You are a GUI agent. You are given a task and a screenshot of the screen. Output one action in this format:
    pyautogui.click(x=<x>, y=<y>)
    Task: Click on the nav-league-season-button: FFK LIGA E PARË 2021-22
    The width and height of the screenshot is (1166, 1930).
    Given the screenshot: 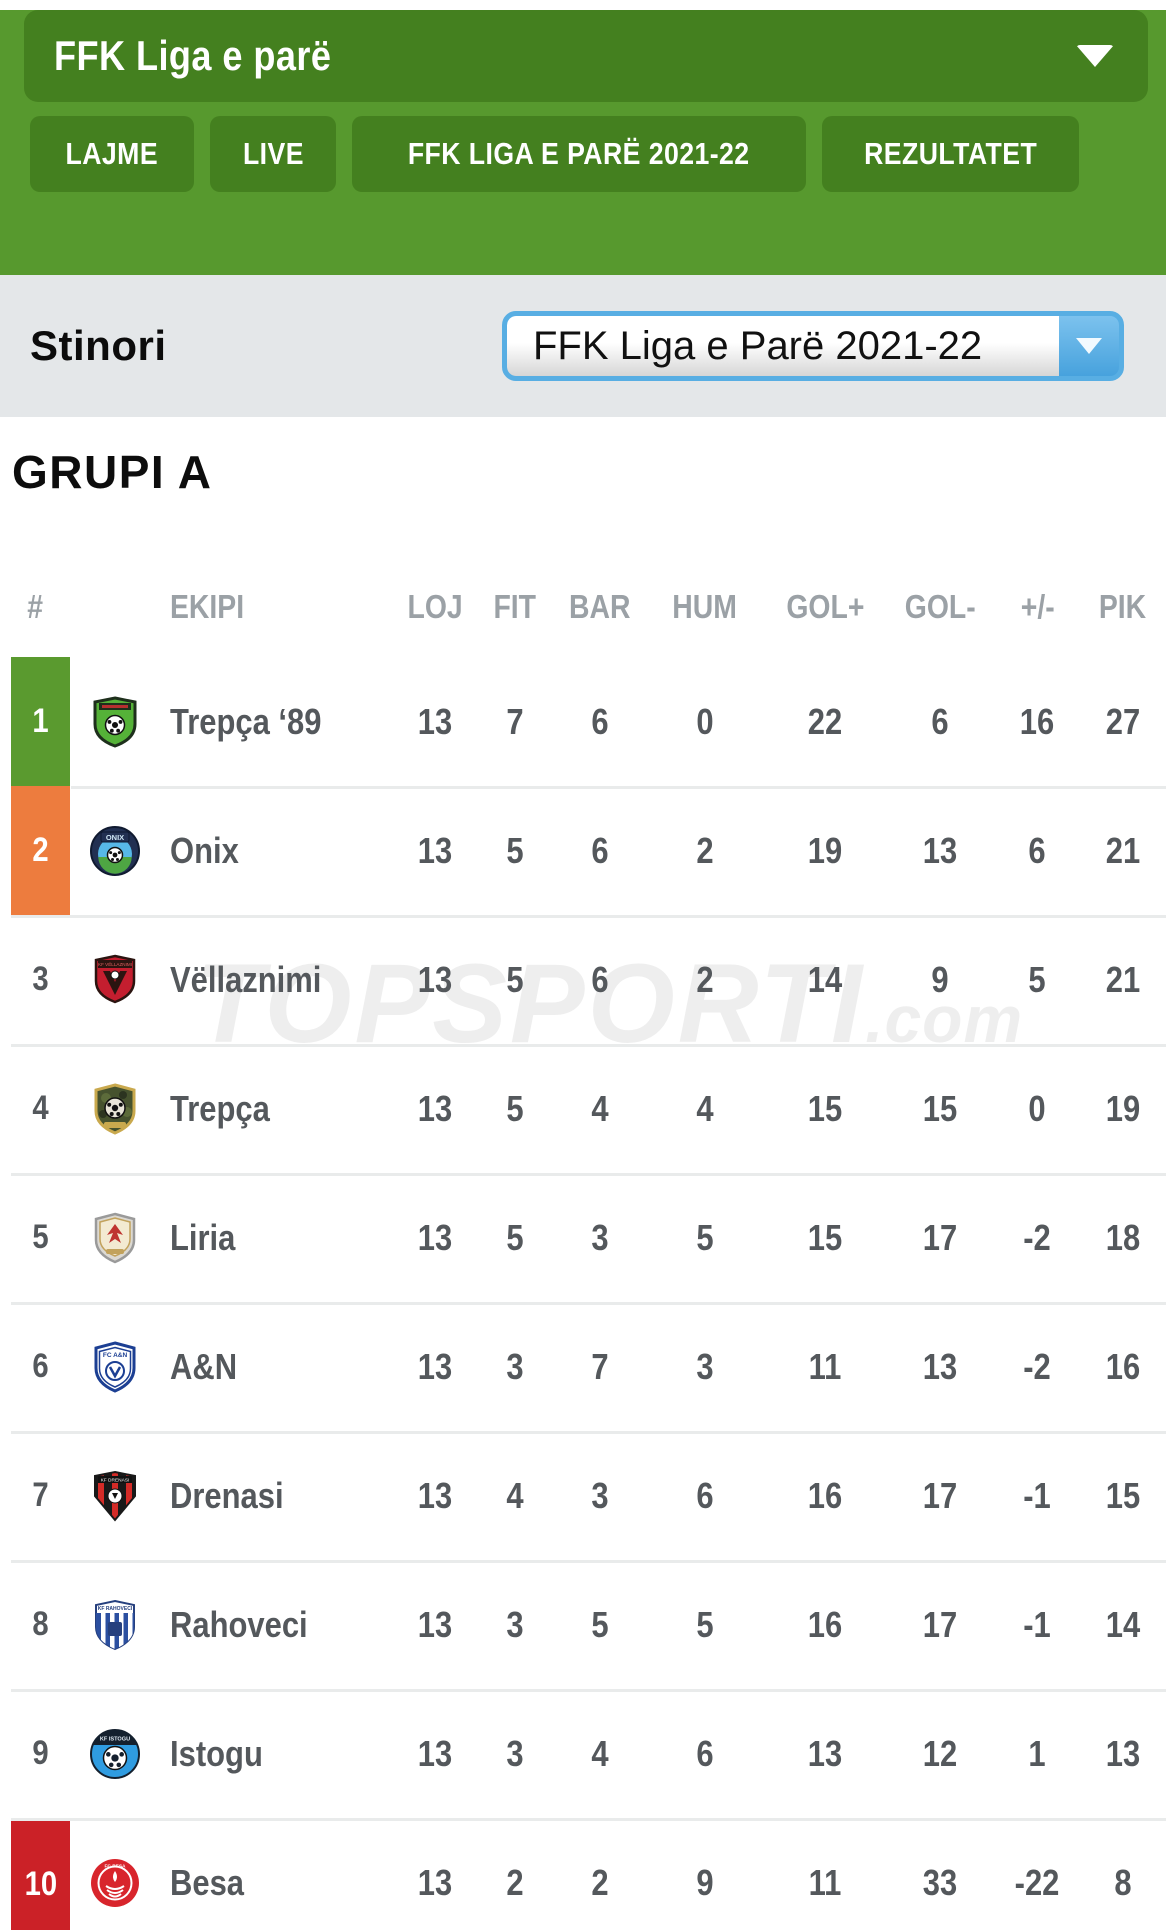 What is the action you would take?
    pyautogui.click(x=579, y=154)
    